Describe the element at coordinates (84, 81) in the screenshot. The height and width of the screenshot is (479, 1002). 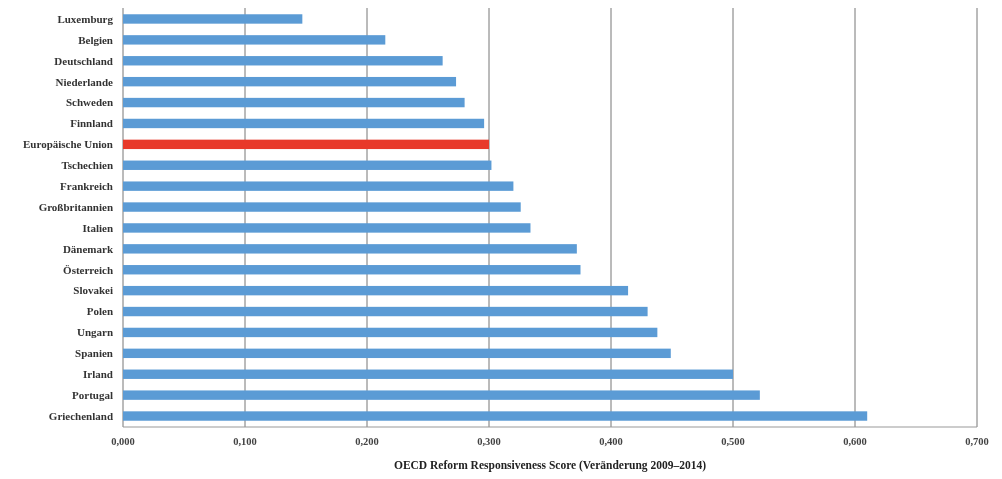
I see `y-tick-label: Niederlande` at that location.